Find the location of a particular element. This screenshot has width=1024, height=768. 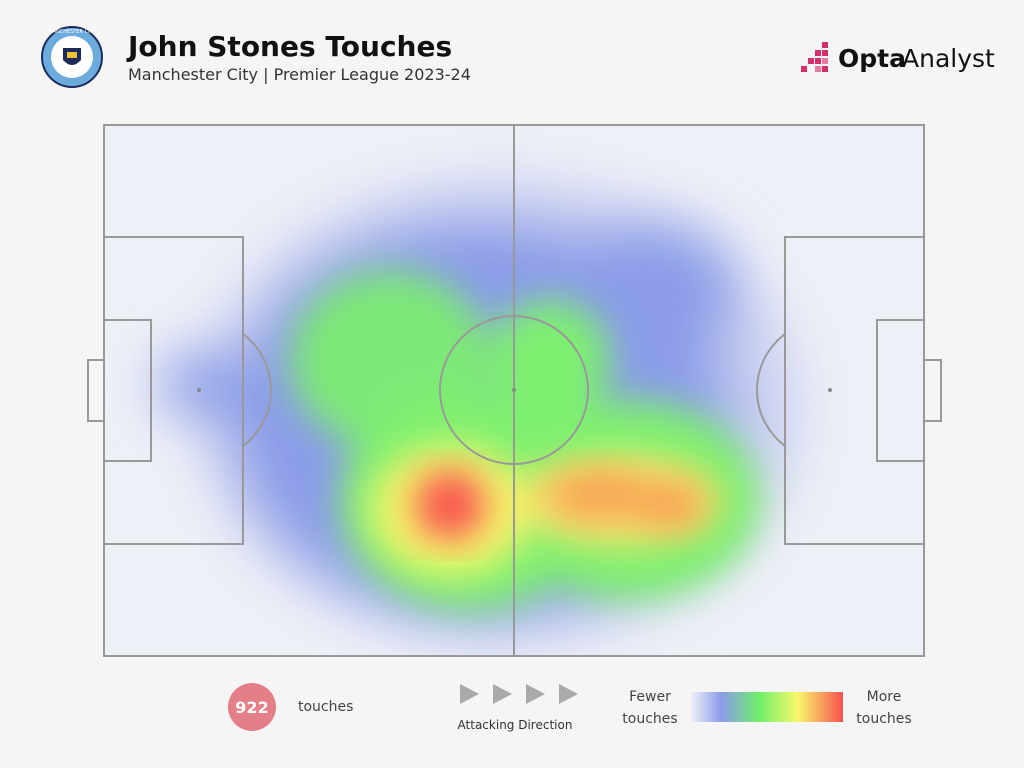

legend-gradient is located at coordinates (767, 707).